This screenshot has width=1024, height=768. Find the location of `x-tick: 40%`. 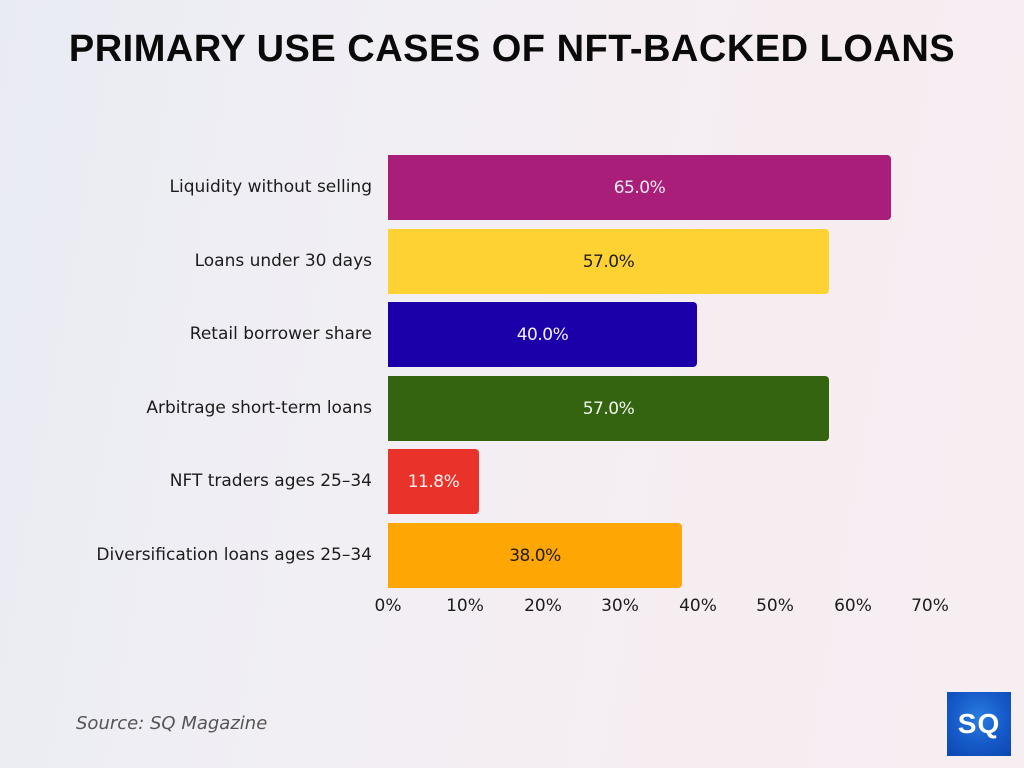

x-tick: 40% is located at coordinates (698, 606).